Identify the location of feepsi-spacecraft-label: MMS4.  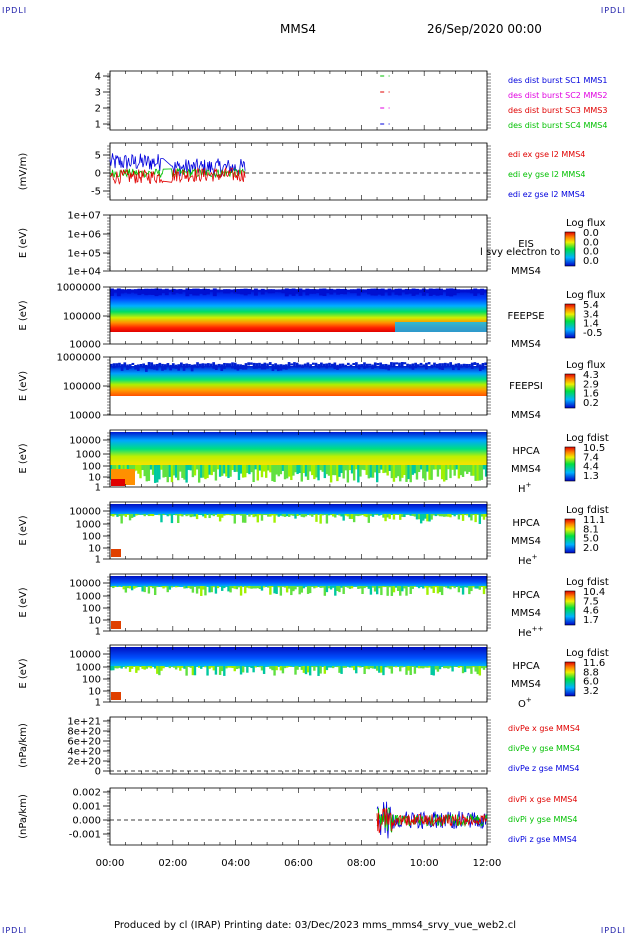
(526, 415).